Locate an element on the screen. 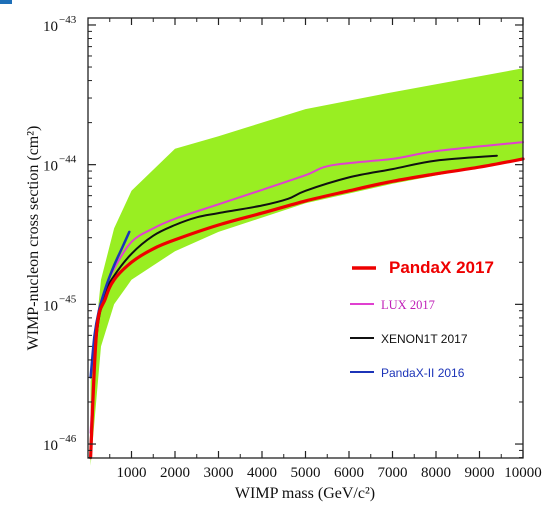 Image resolution: width=550 pixels, height=512 pixels. x-axis-title: WIMP mass (GeV/c²) is located at coordinates (305, 493).